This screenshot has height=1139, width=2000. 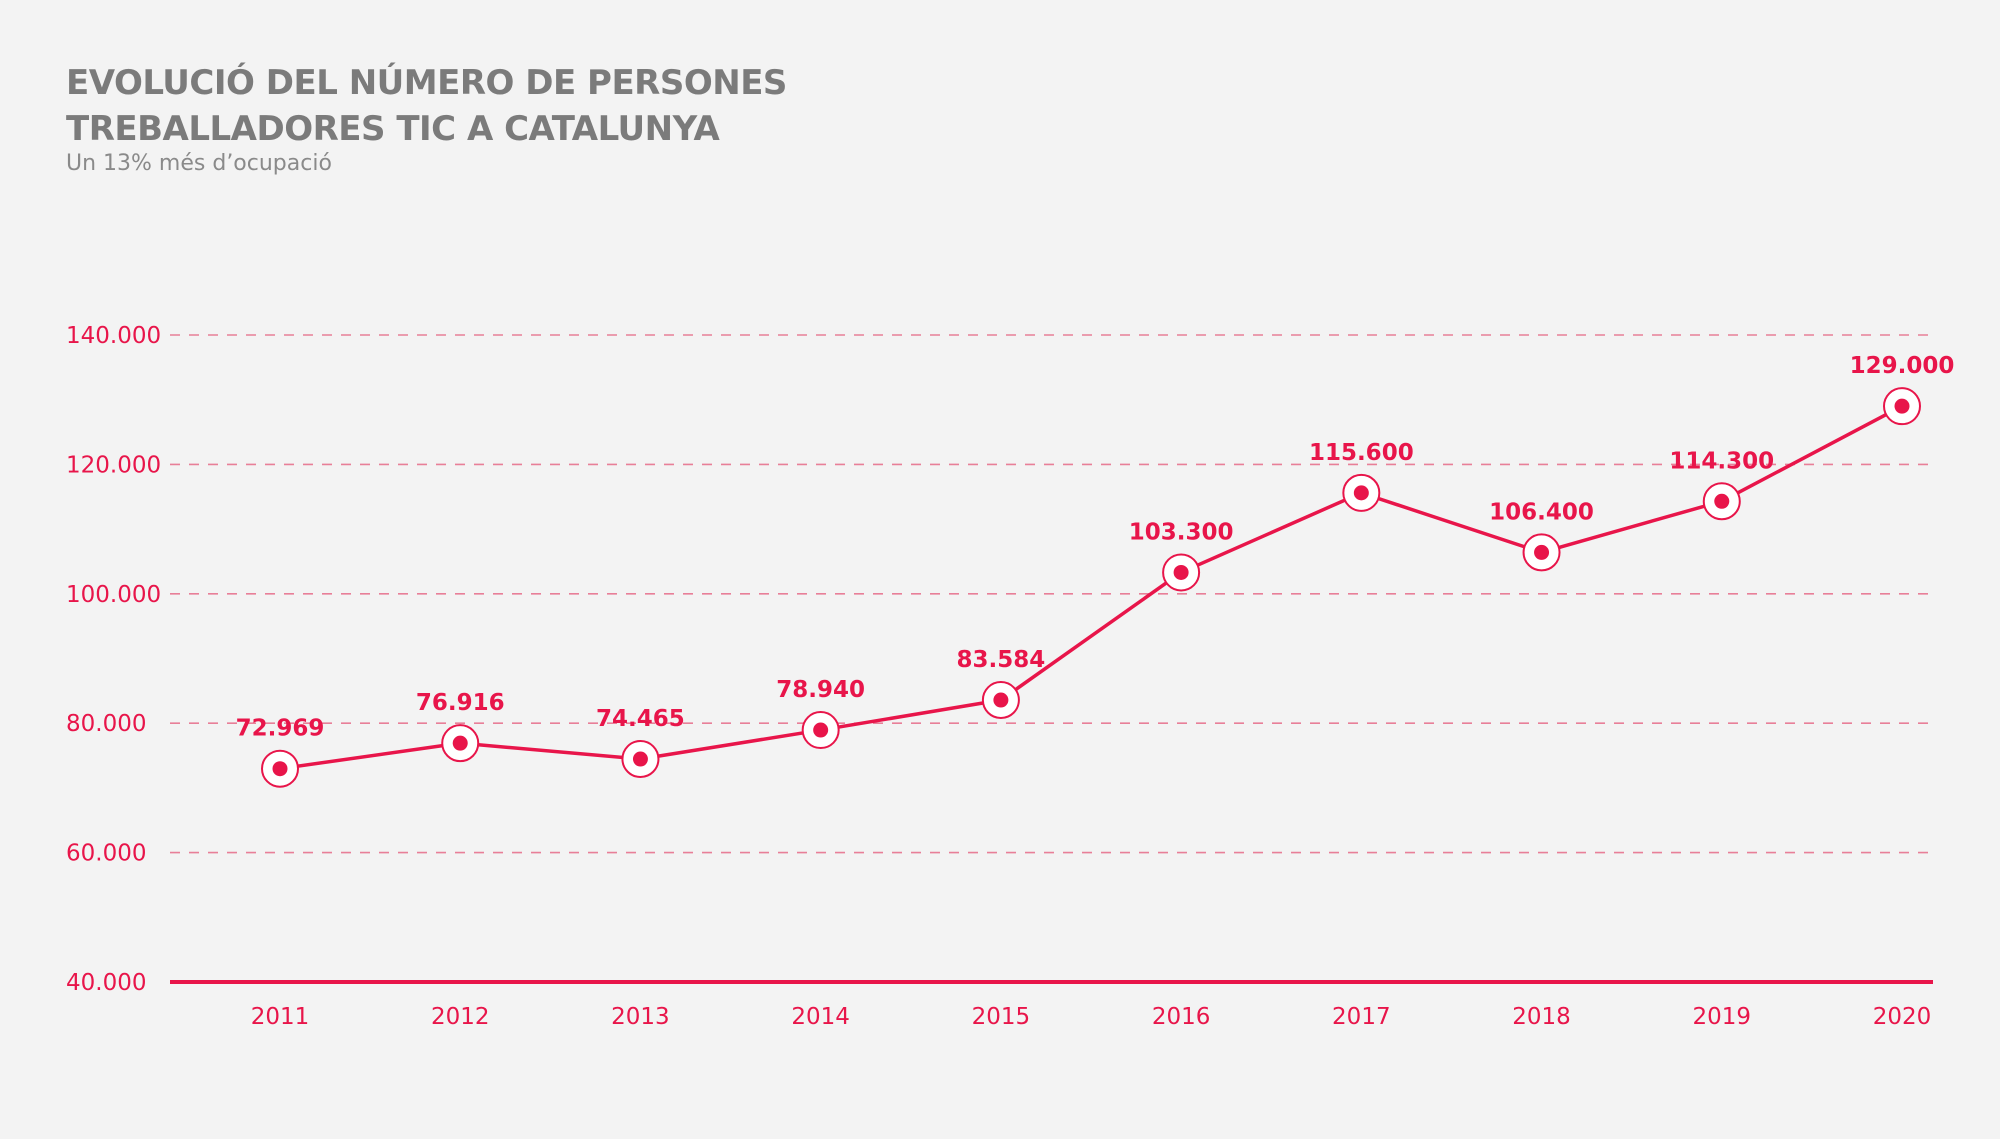 What do you see at coordinates (1721, 461) in the screenshot?
I see `data-label: 114.300` at bounding box center [1721, 461].